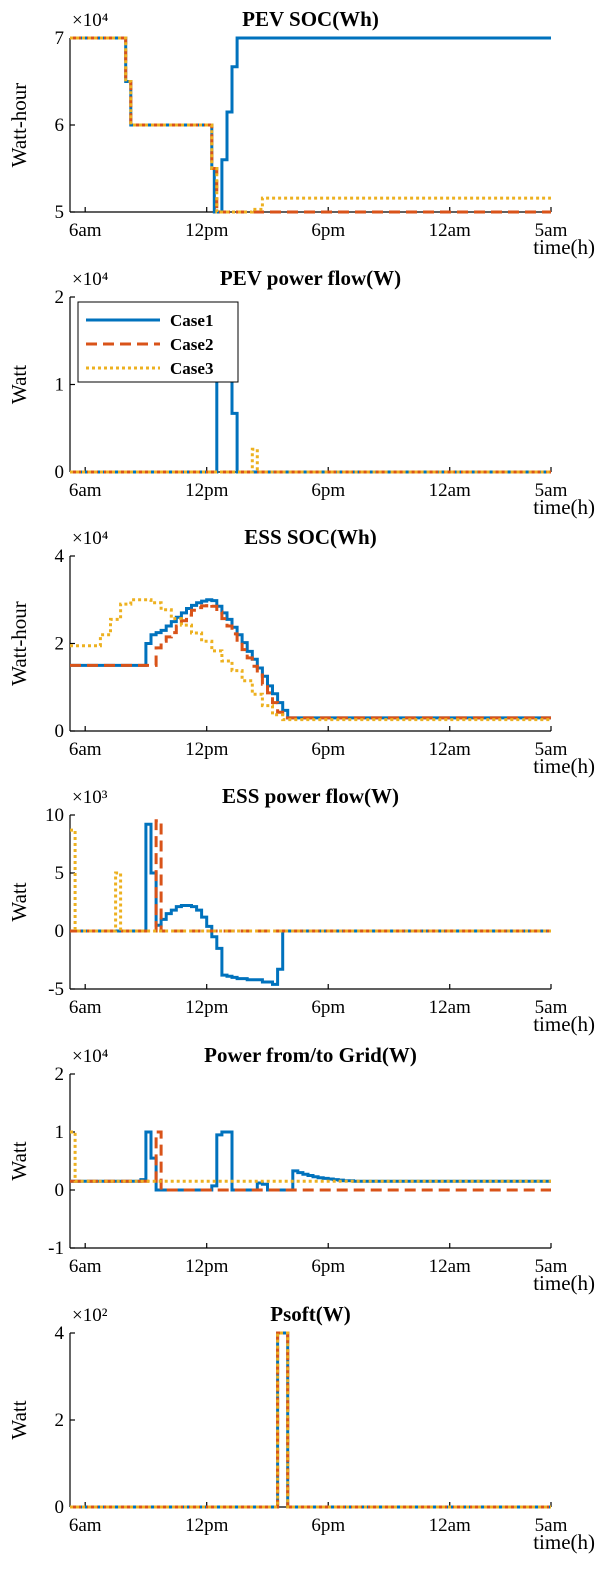  What do you see at coordinates (191, 344) in the screenshot?
I see `legend-label: Case2` at bounding box center [191, 344].